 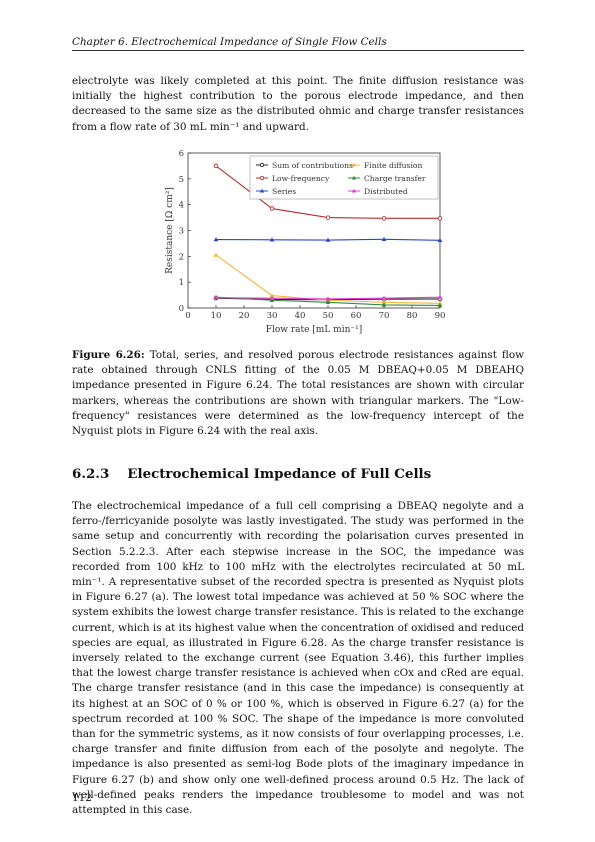 What do you see at coordinates (181, 309) in the screenshot?
I see `y-tick-label: 0` at bounding box center [181, 309].